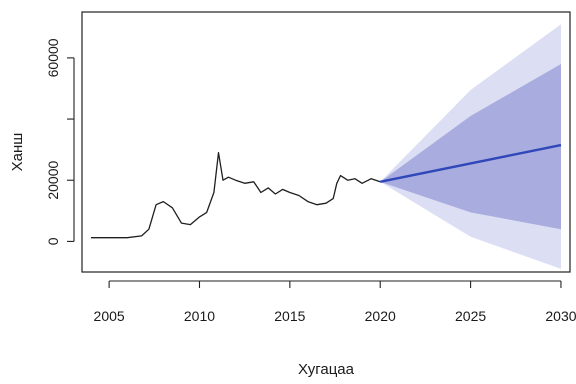 Image resolution: width=576 pixels, height=384 pixels. What do you see at coordinates (560, 316) in the screenshot?
I see `x-tick-label: 2030` at bounding box center [560, 316].